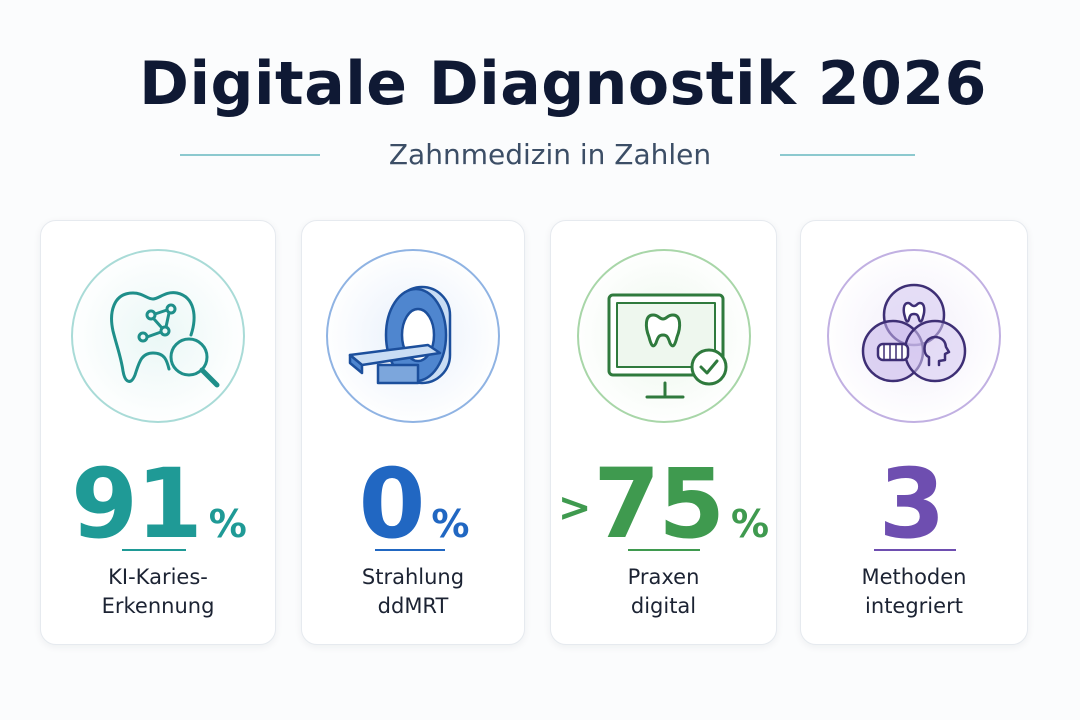 This screenshot has height=720, width=1080. I want to click on stat-number: 75, so click(659, 504).